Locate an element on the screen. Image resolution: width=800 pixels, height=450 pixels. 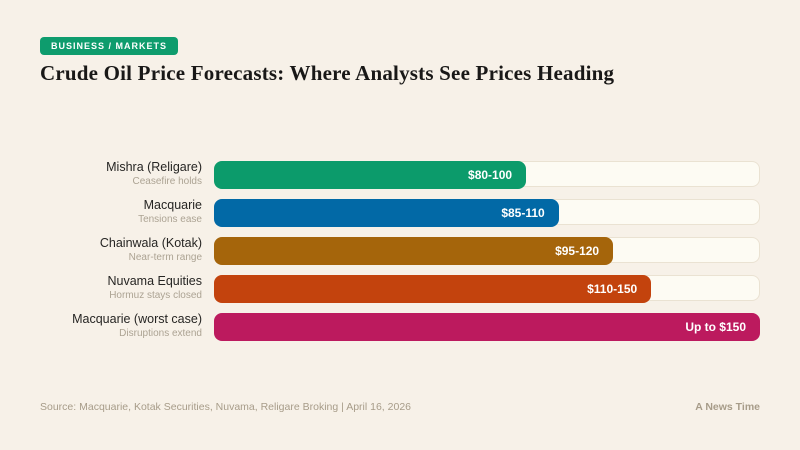
bar-track: $85-110 is located at coordinates (487, 213).